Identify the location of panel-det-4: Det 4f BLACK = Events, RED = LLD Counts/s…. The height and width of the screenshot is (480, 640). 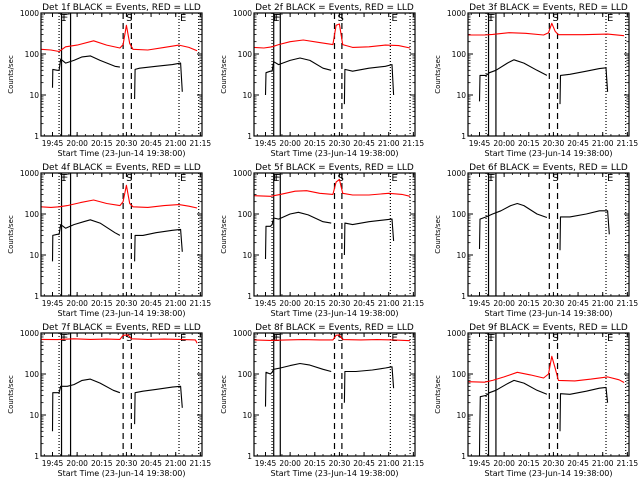
(109, 240).